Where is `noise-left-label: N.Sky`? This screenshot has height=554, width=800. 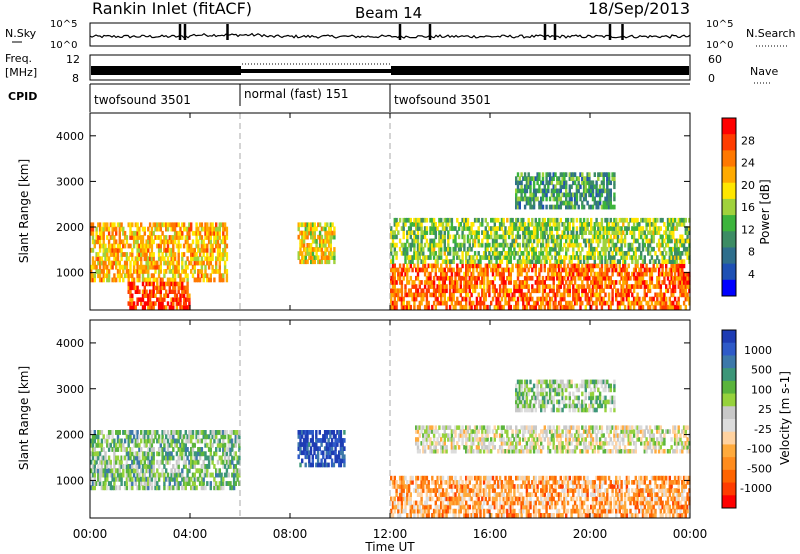 noise-left-label: N.Sky is located at coordinates (21, 33).